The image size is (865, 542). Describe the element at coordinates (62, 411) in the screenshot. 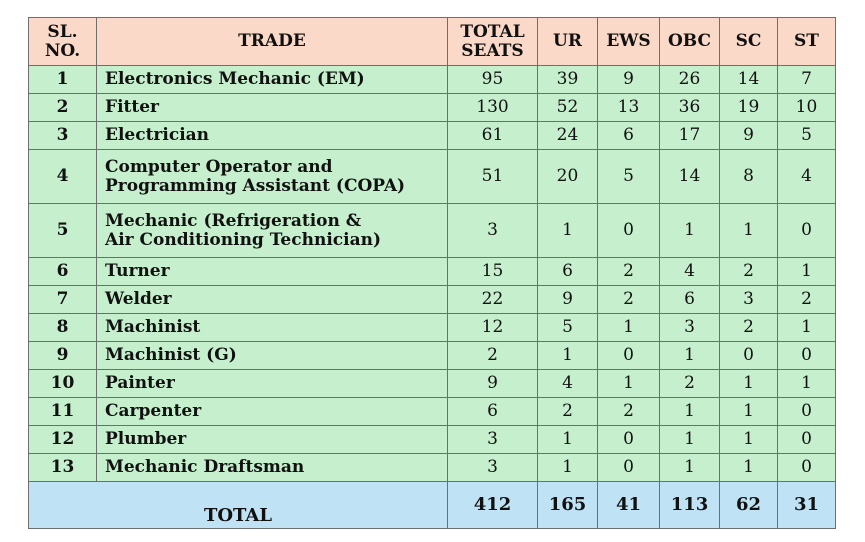

I see `sl-no-cell: 11` at that location.